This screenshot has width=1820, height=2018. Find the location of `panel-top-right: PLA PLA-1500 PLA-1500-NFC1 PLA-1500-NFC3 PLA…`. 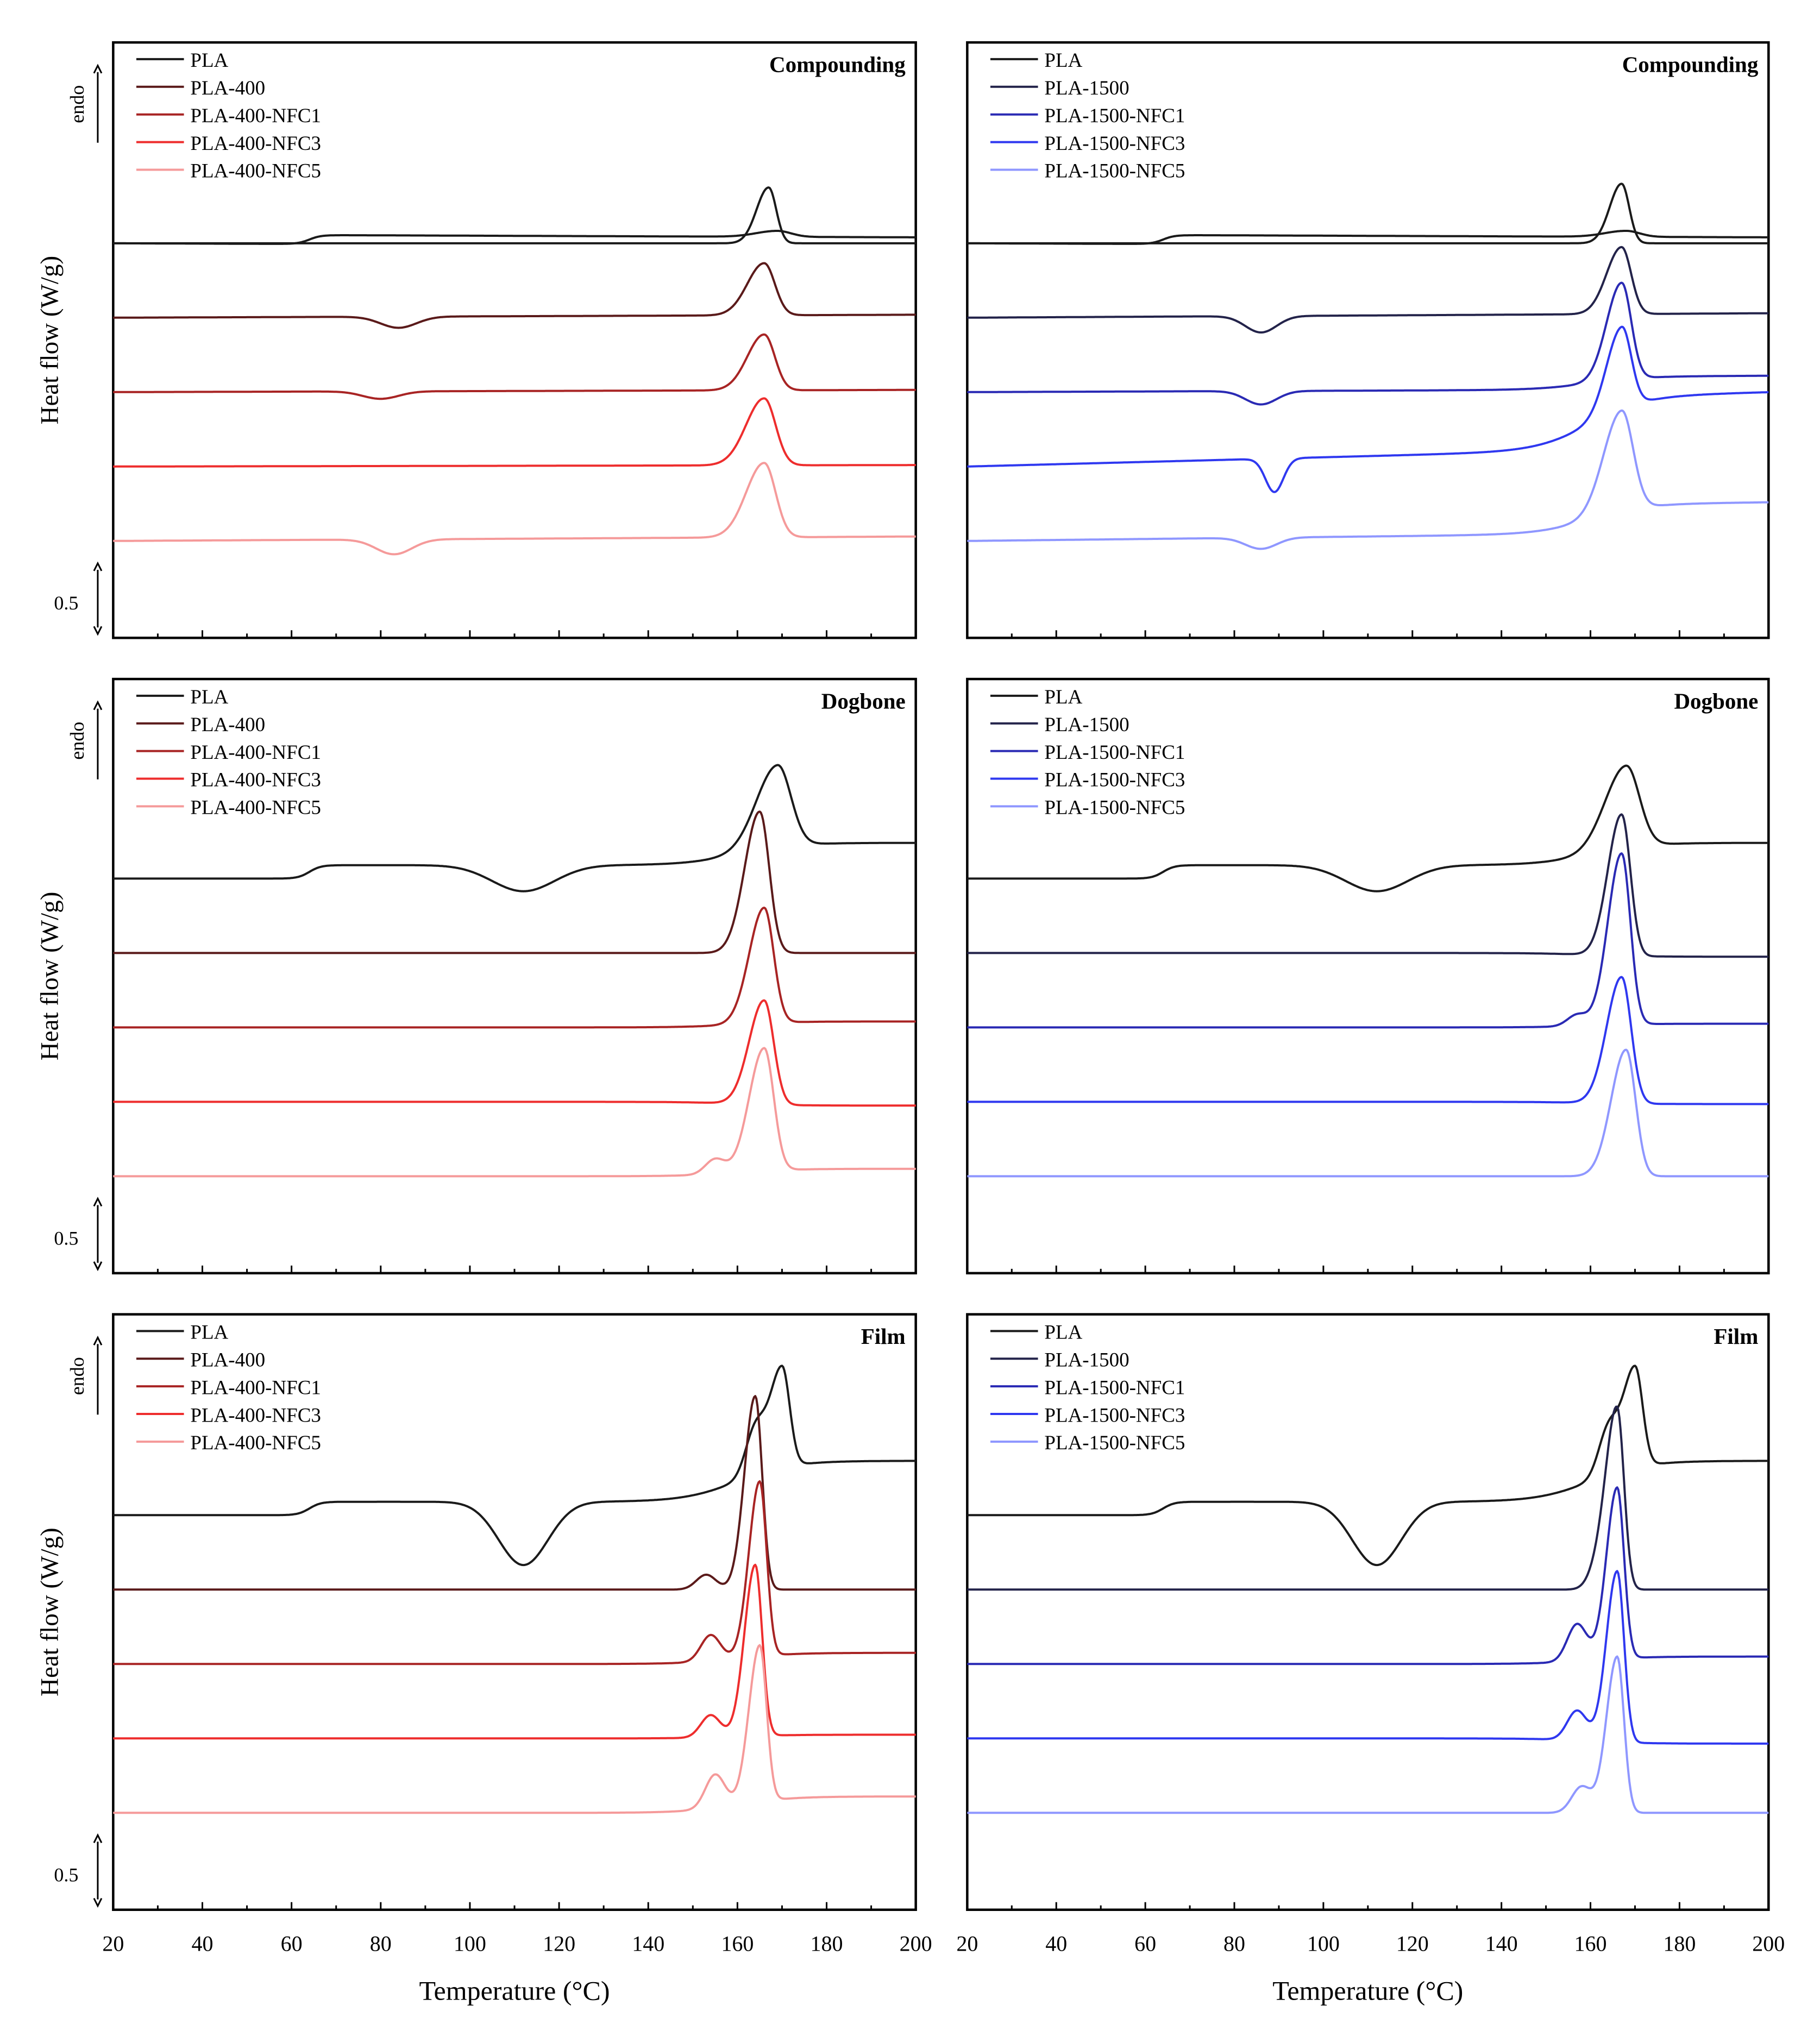

panel-top-right: PLA PLA-1500 PLA-1500-NFC1 PLA-1500-NFC3 PLA… is located at coordinates (1368, 340).